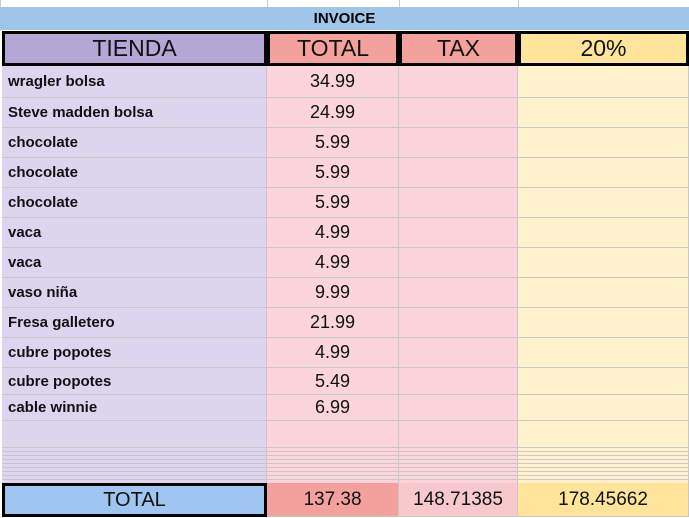 This screenshot has width=689, height=518. I want to click on header-cell: TAX, so click(458, 48).